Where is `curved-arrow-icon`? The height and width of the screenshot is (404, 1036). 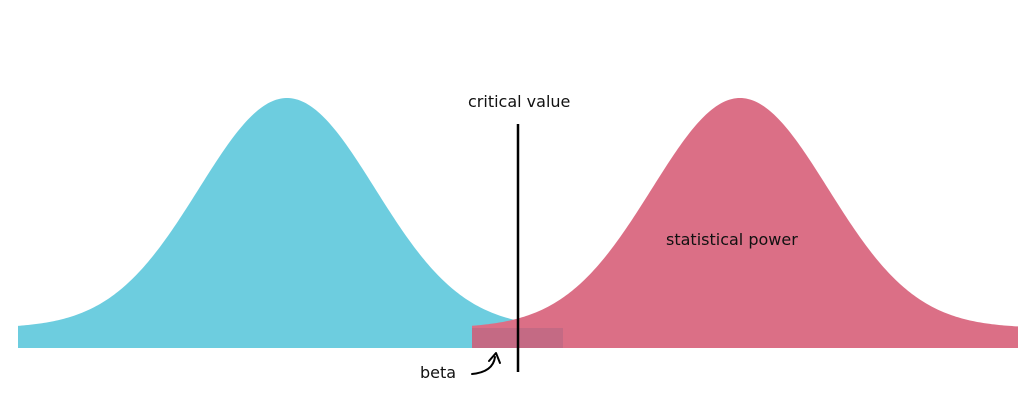
curved-arrow-icon is located at coordinates (483, 365).